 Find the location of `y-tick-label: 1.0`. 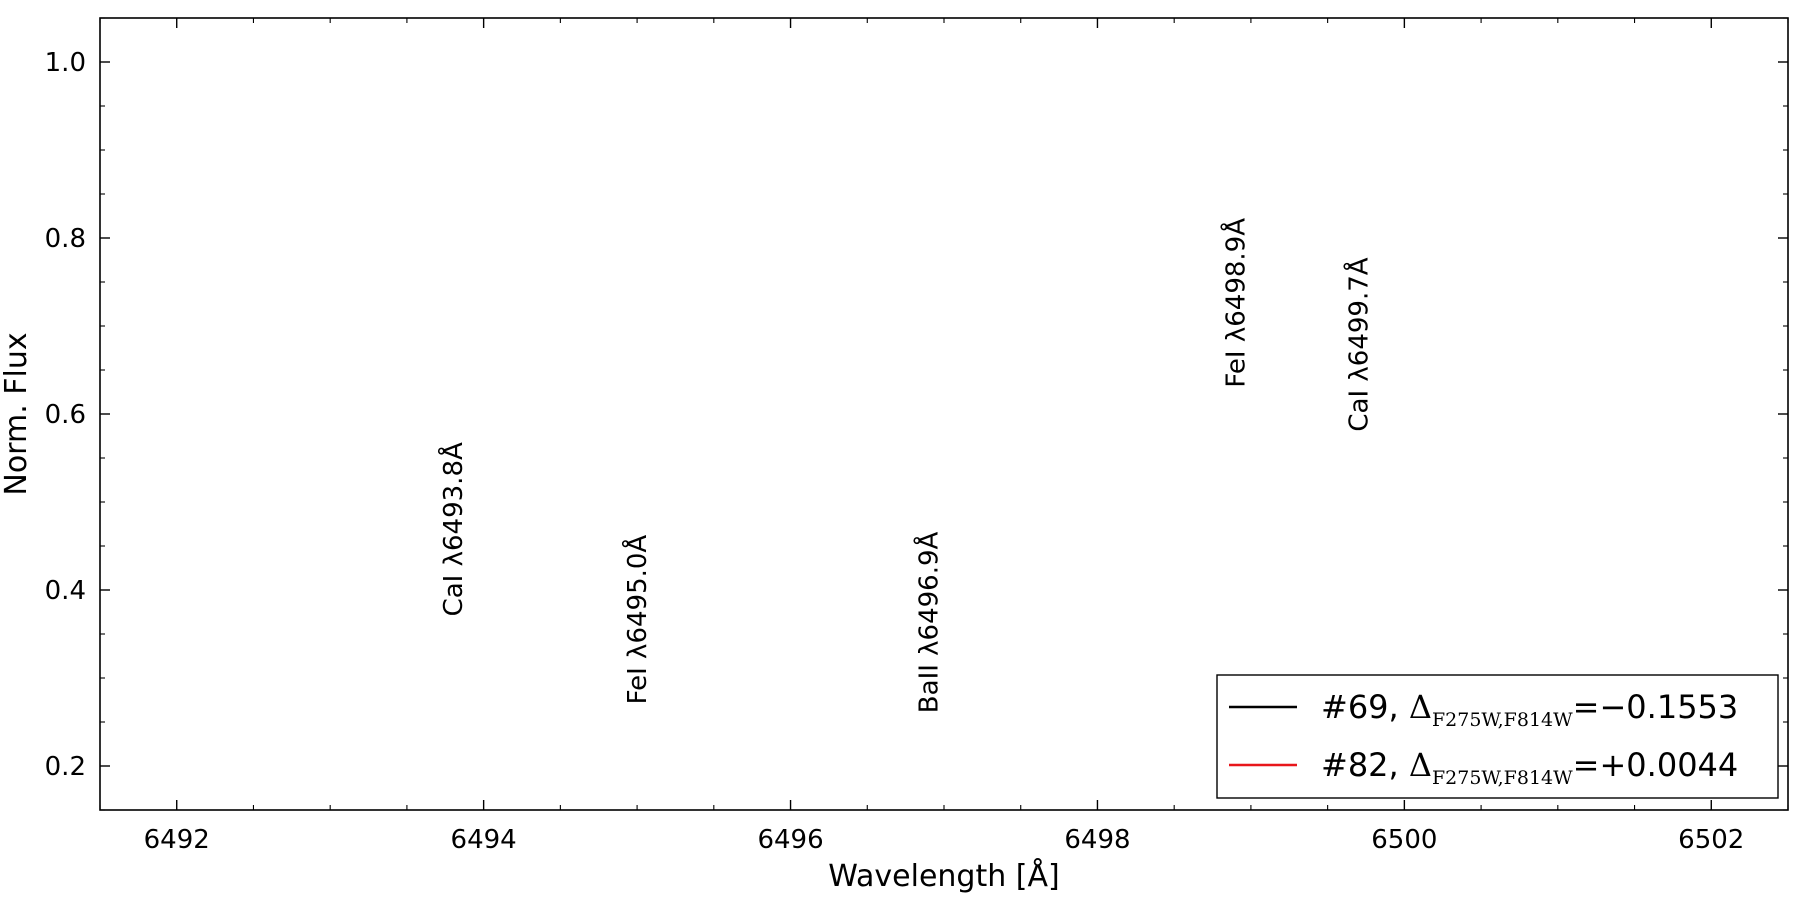

y-tick-label: 1.0 is located at coordinates (65, 63).